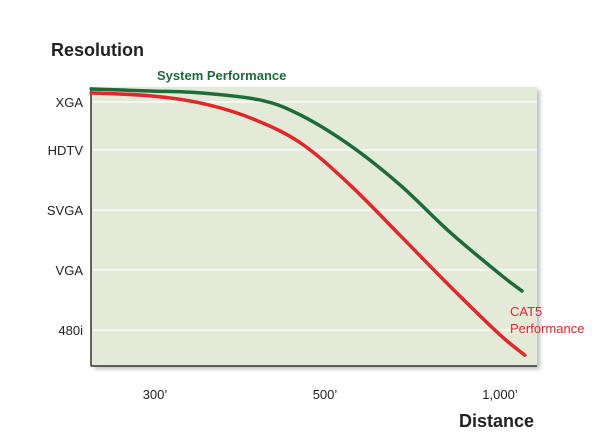 Image resolution: width=600 pixels, height=443 pixels. Describe the element at coordinates (155, 394) in the screenshot. I see `x-tick-label: 300’` at that location.